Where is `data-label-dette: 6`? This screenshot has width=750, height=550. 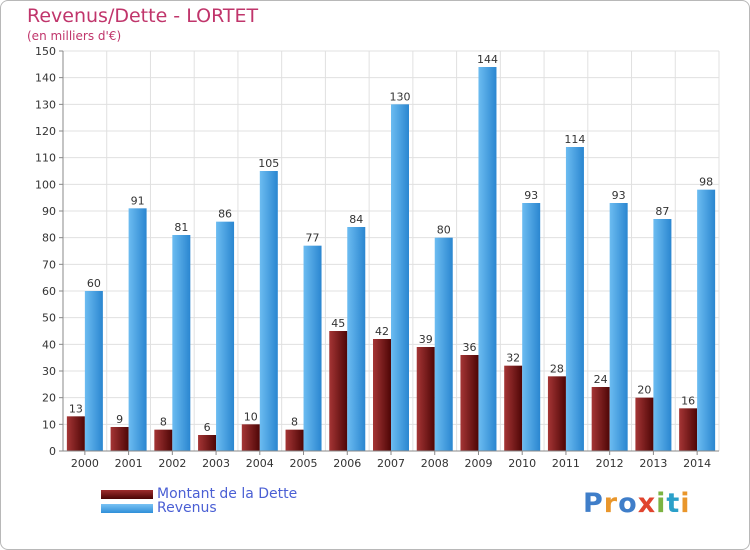 data-label-dette: 6 is located at coordinates (207, 427).